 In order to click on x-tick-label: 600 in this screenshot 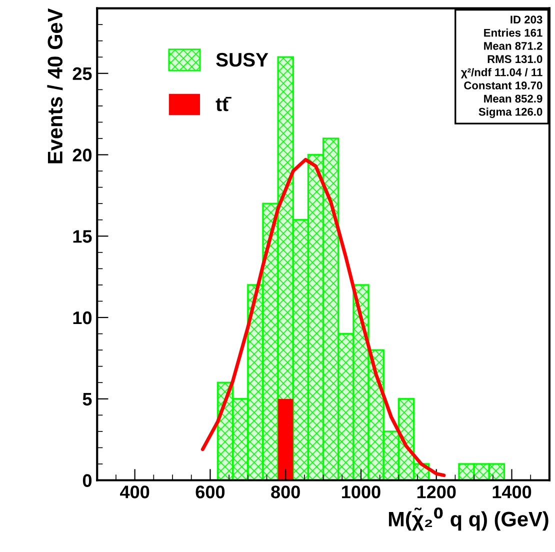, I will do `click(210, 492)`.